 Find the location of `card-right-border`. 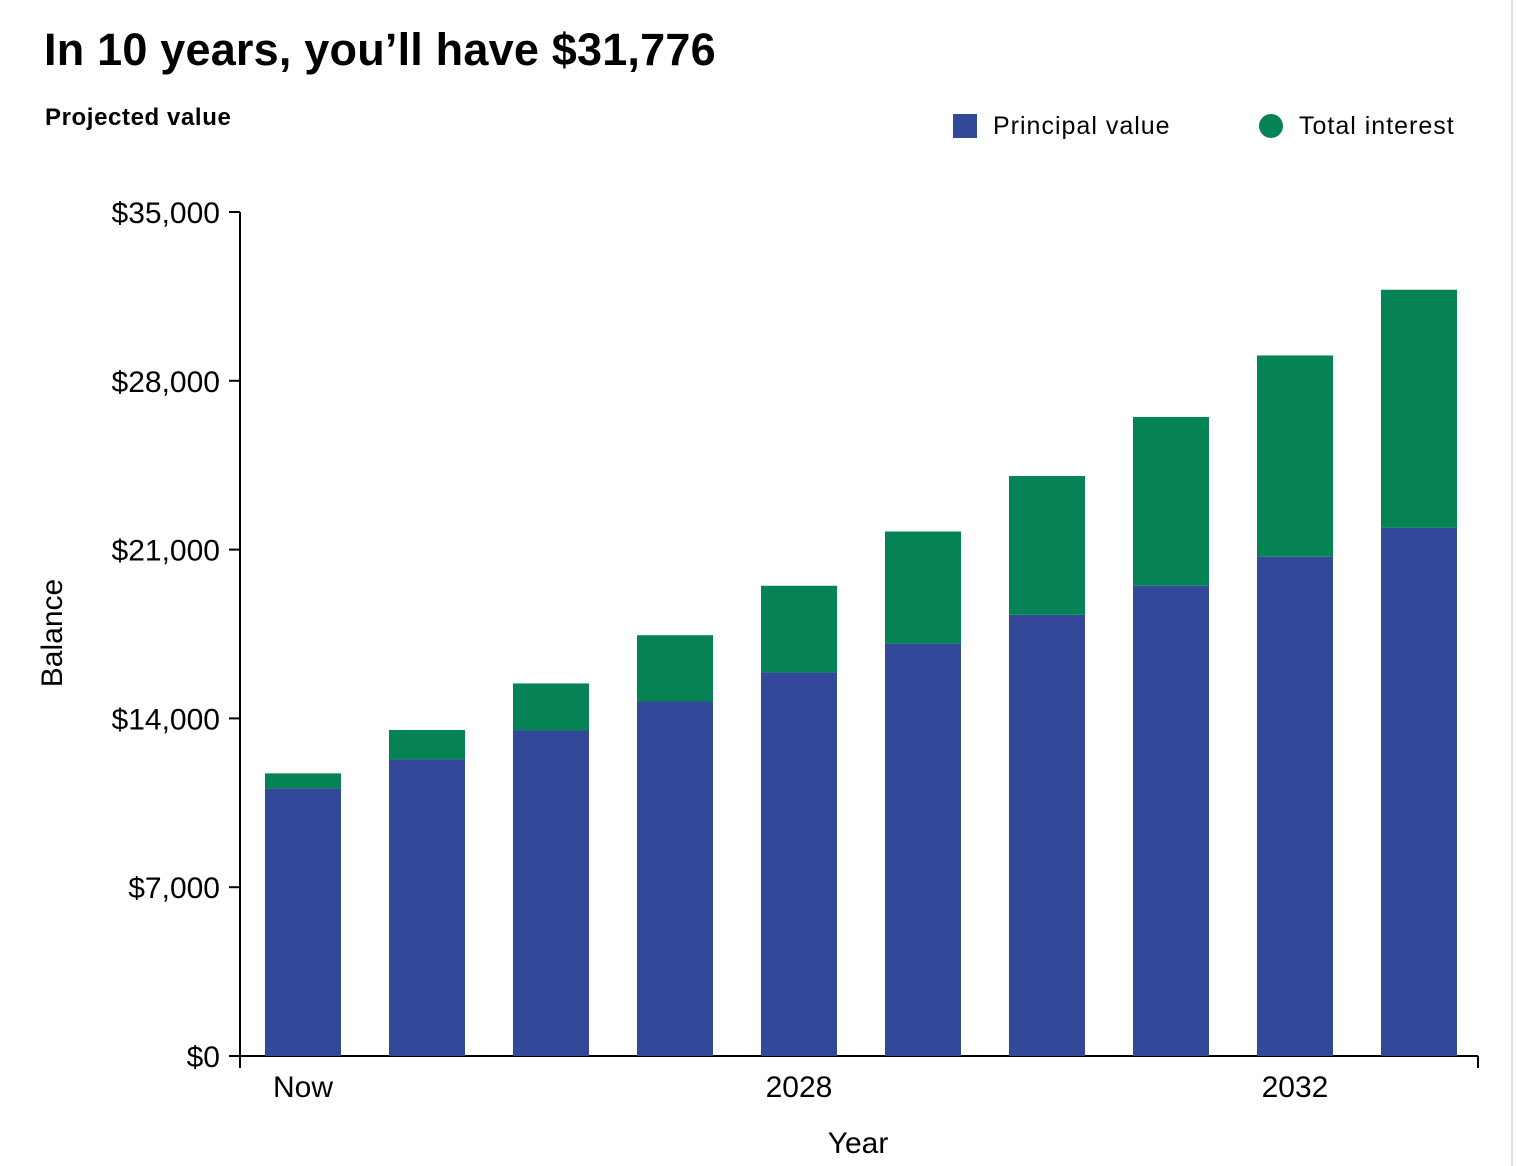

card-right-border is located at coordinates (1512, 583).